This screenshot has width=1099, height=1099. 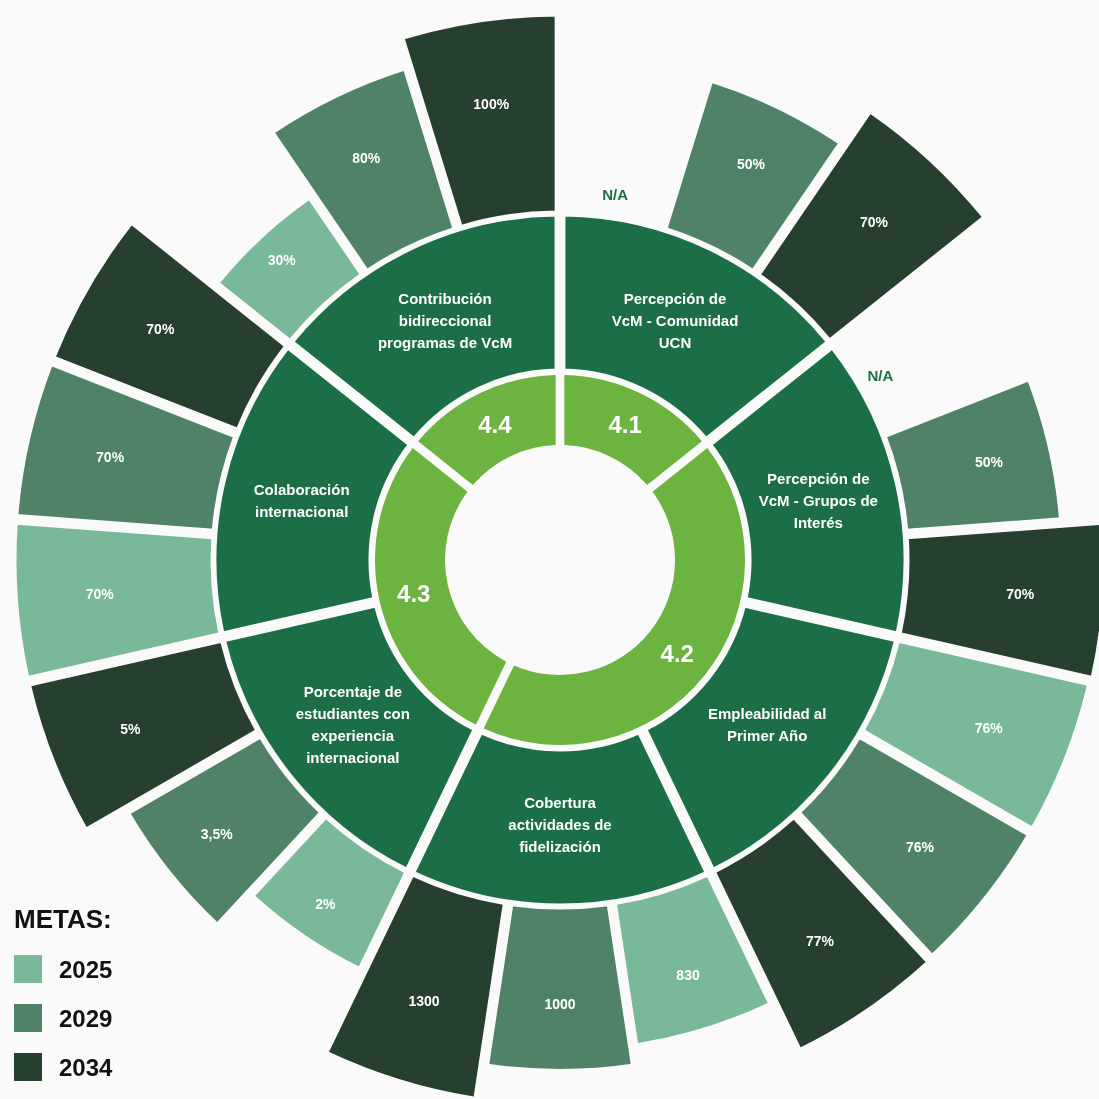 What do you see at coordinates (491, 103) in the screenshot?
I see `data-label: 100%` at bounding box center [491, 103].